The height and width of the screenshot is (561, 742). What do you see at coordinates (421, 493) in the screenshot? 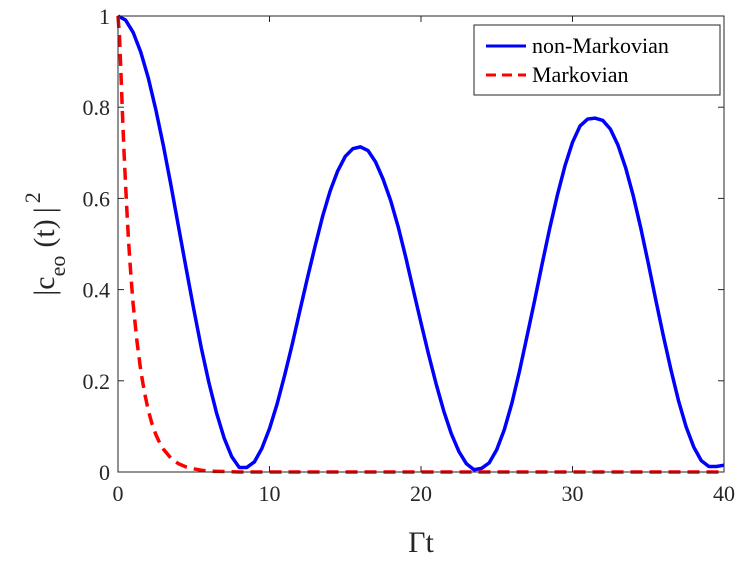
I see `x-tick-label-2: 20` at bounding box center [421, 493].